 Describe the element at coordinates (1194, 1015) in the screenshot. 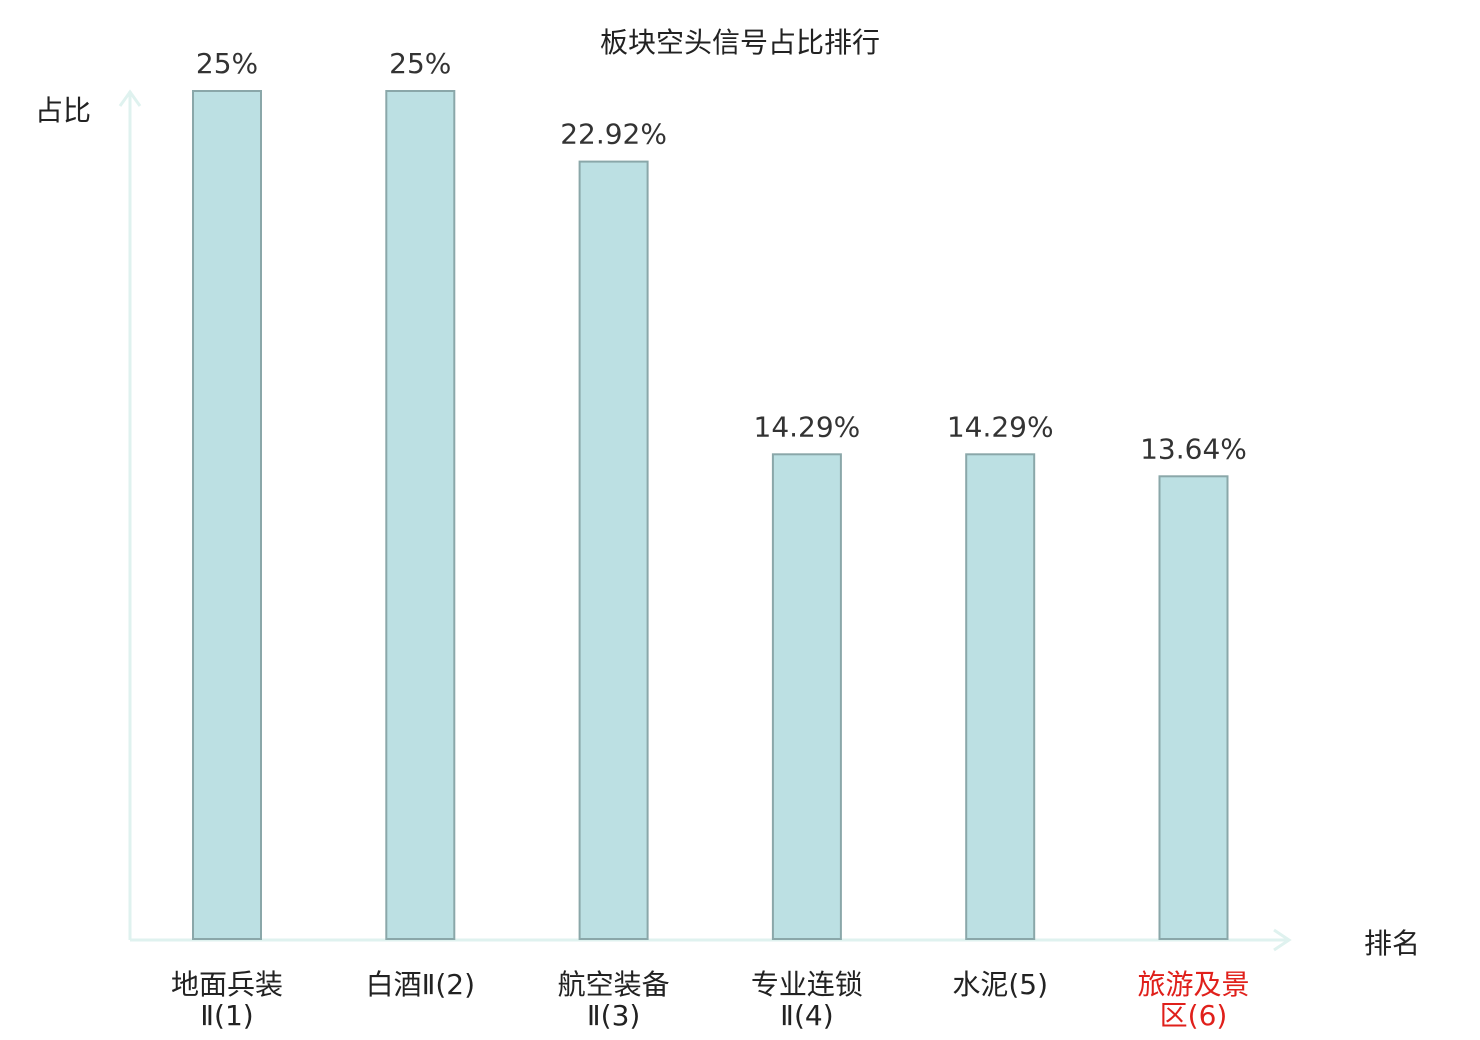

I see `category-tick-label: 区(6)` at that location.